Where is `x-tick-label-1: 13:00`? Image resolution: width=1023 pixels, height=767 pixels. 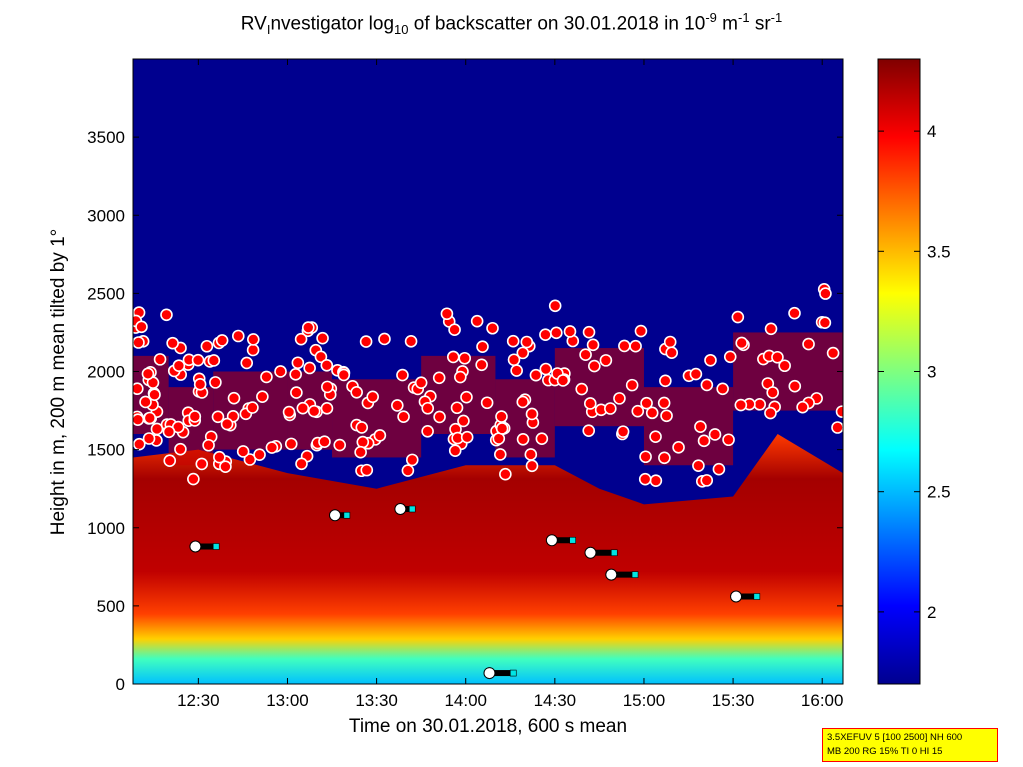
x-tick-label-1: 13:00 is located at coordinates (287, 700).